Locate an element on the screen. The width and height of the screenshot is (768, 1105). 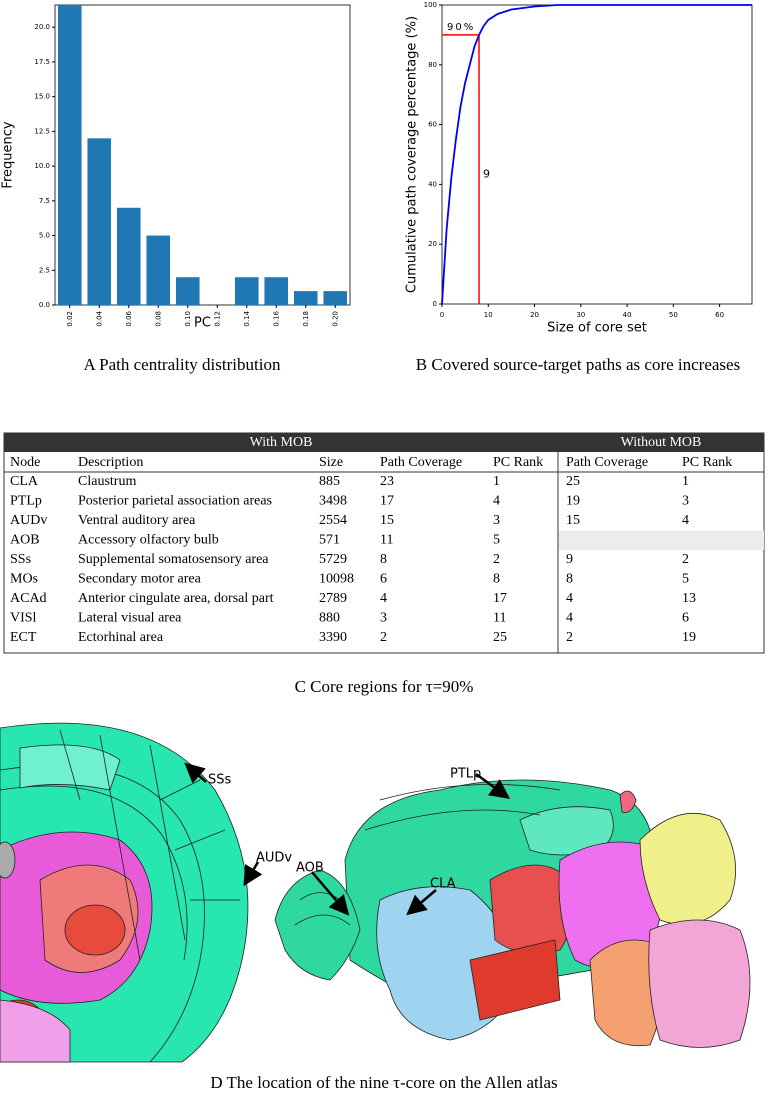
x-tick-label: 10 is located at coordinates (488, 315).